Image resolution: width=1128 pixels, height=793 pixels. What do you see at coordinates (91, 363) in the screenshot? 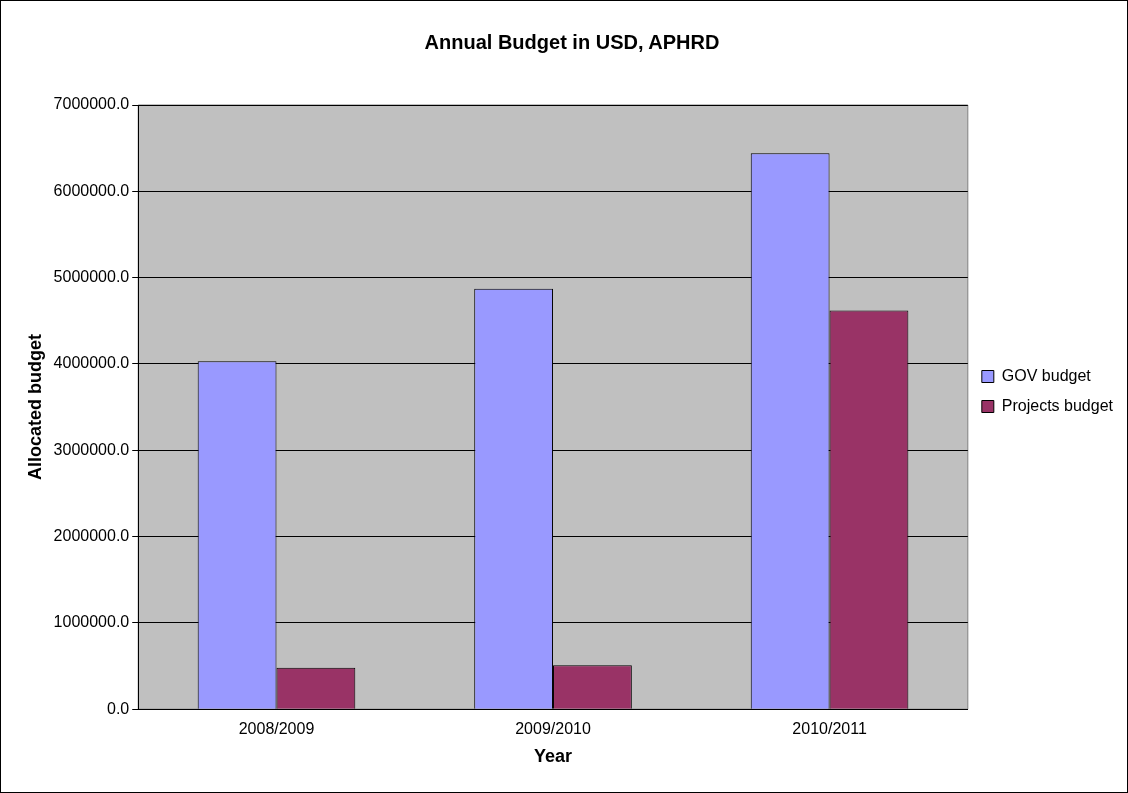
I see `y-tick-label: 4000000.0` at bounding box center [91, 363].